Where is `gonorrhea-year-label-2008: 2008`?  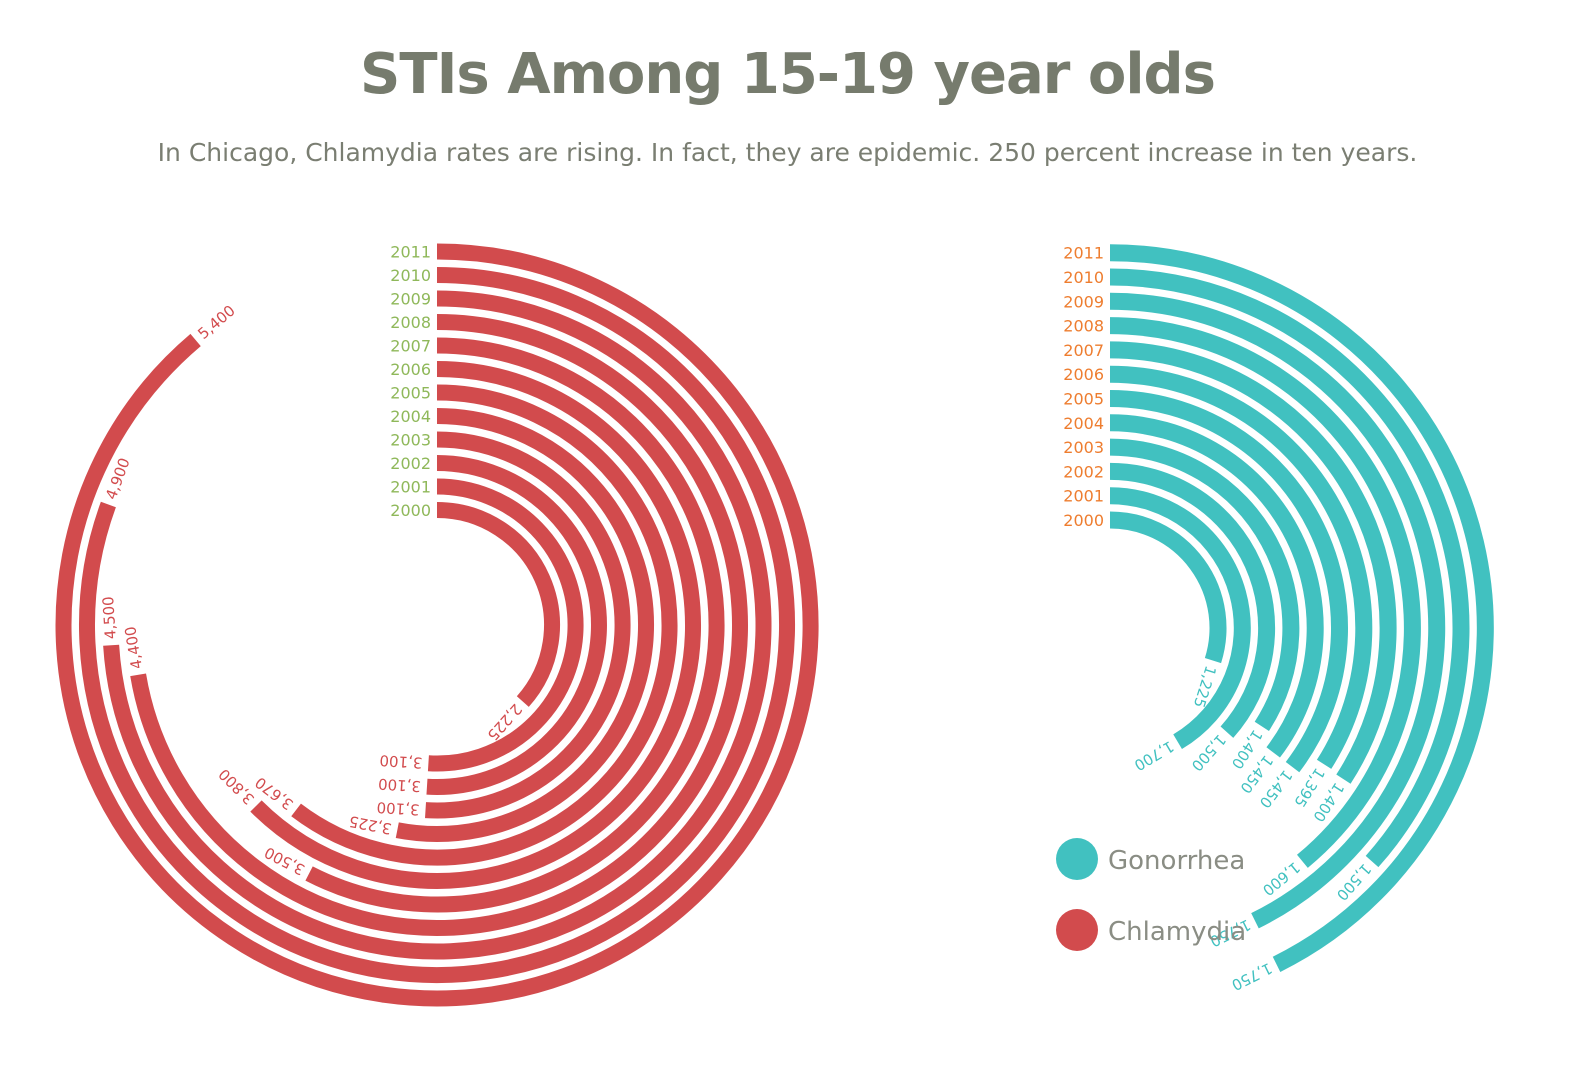
gonorrhea-year-label-2008: 2008 is located at coordinates (1083, 326).